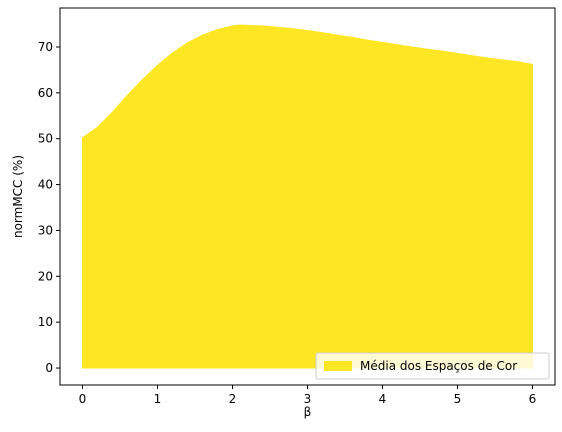 The height and width of the screenshot is (432, 562). I want to click on legend-label: Média dos Espaços de Cor, so click(438, 366).